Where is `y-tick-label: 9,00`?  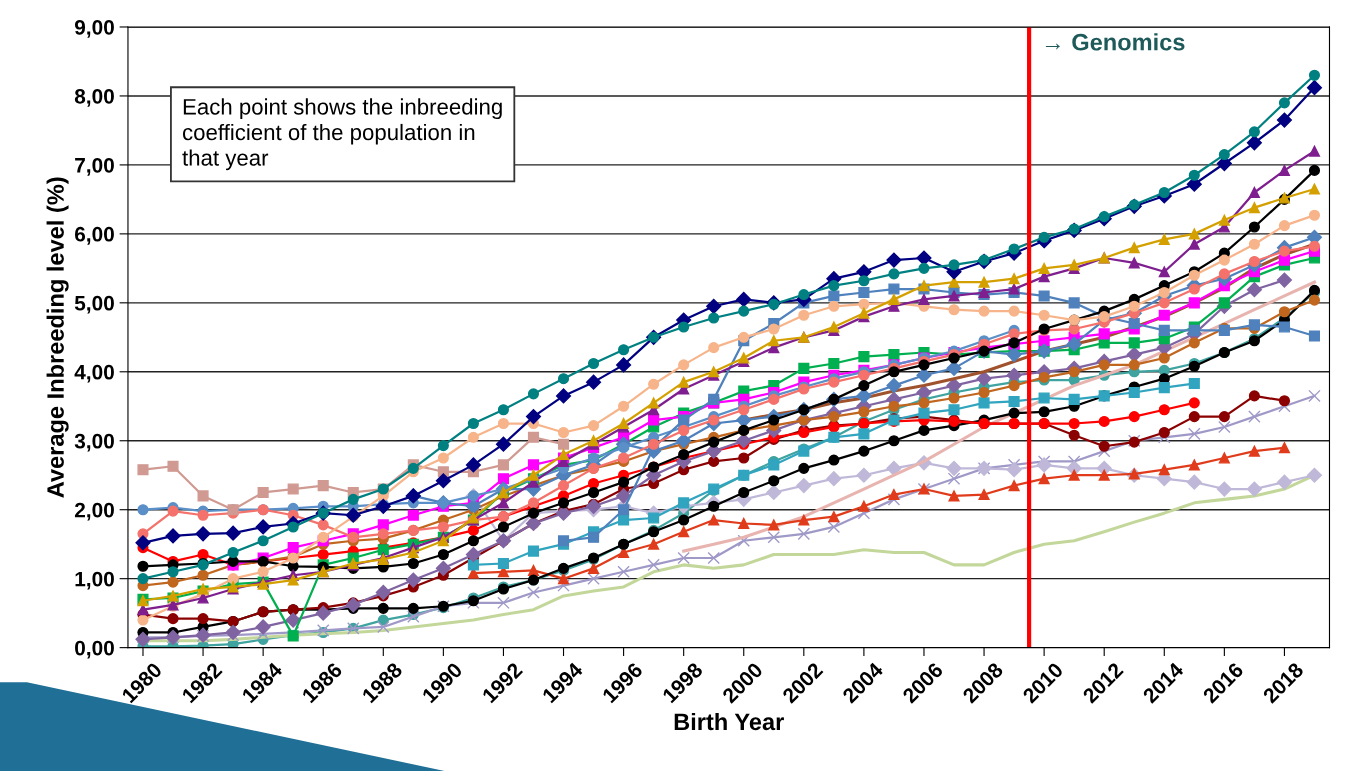 y-tick-label: 9,00 is located at coordinates (94, 28).